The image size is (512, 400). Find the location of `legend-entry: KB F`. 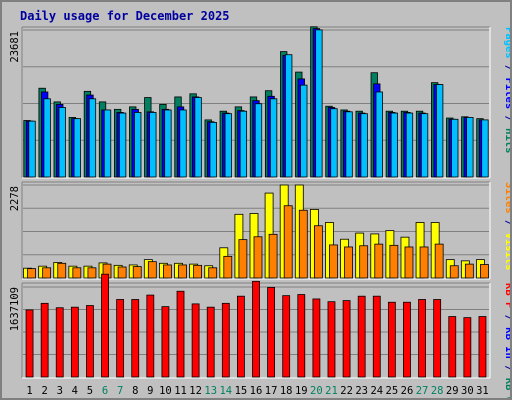

legend-entry: KB F is located at coordinates (506, 295).